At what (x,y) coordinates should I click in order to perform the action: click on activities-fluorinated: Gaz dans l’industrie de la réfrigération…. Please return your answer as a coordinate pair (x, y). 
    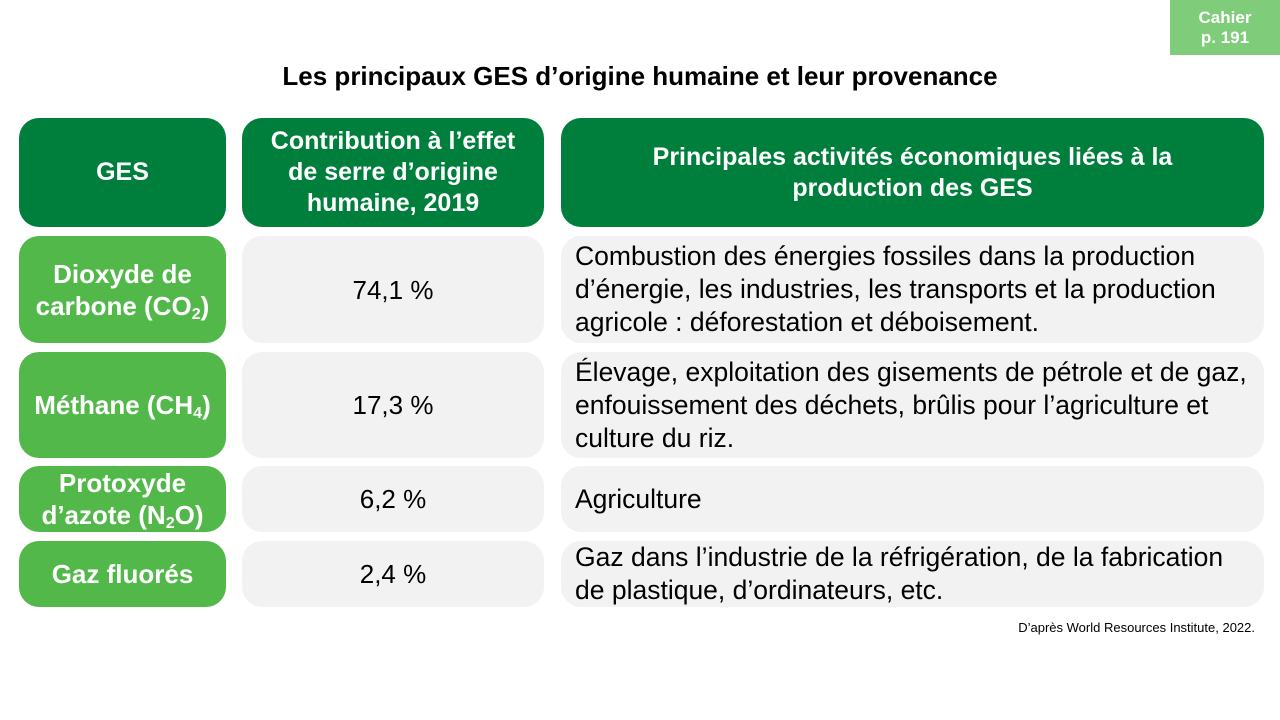
    Looking at the image, I should click on (912, 574).